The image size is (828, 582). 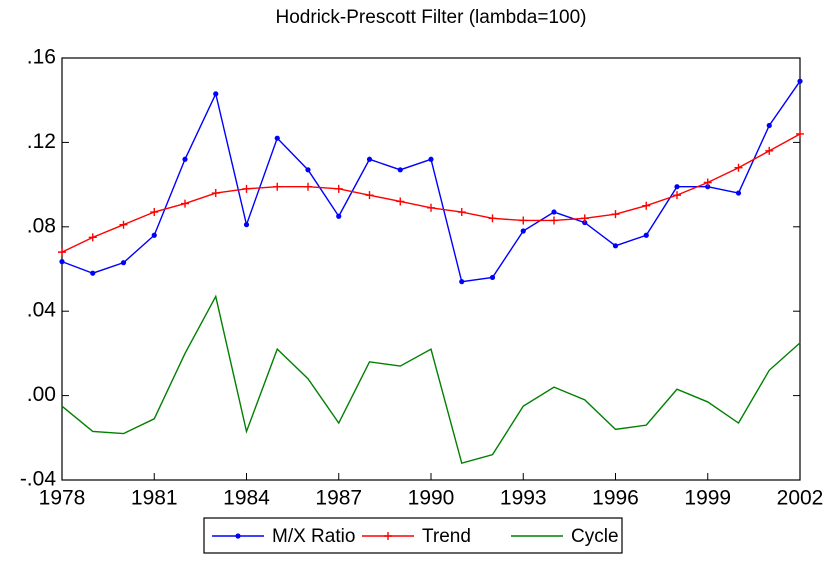 What do you see at coordinates (154, 498) in the screenshot?
I see `x-tick-label: 1981` at bounding box center [154, 498].